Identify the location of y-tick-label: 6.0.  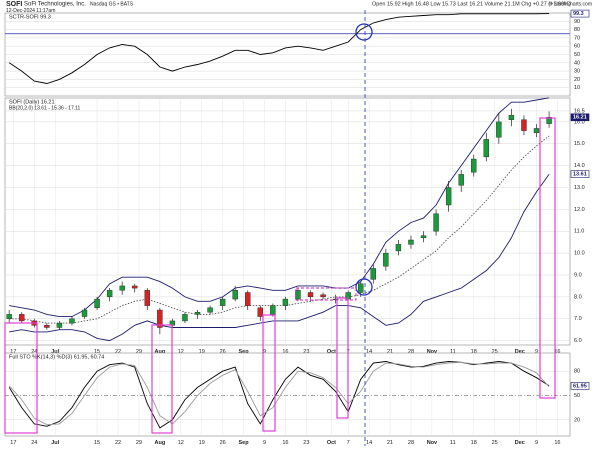
(578, 341).